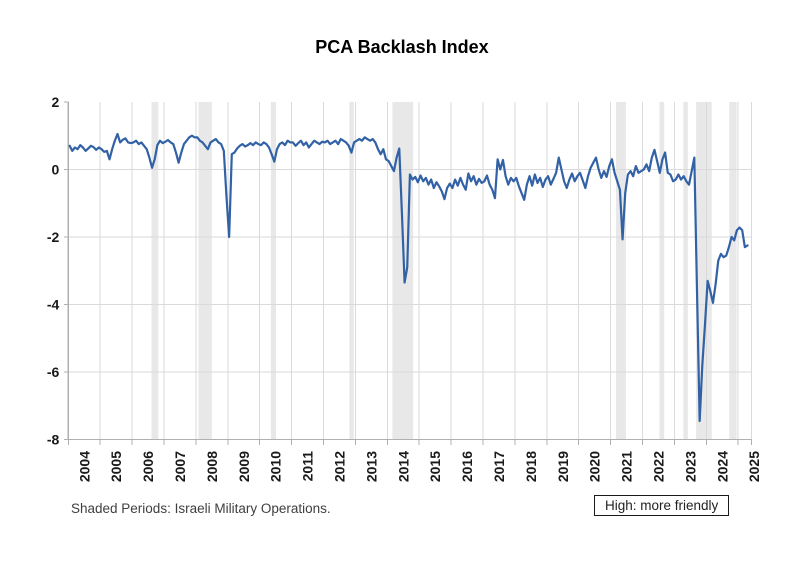 This screenshot has height=564, width=804. What do you see at coordinates (662, 505) in the screenshot?
I see `axis-orientation-note-box: High: more friendly` at bounding box center [662, 505].